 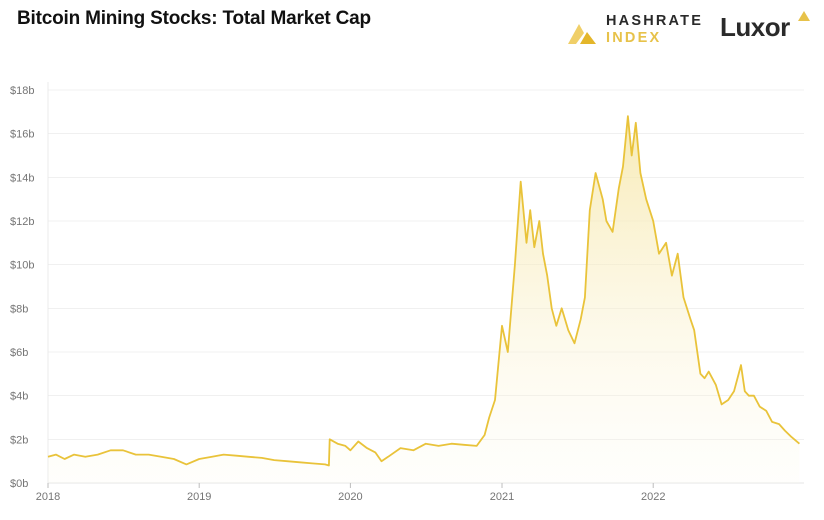 What do you see at coordinates (653, 497) in the screenshot?
I see `x-tick-label: 2022` at bounding box center [653, 497].